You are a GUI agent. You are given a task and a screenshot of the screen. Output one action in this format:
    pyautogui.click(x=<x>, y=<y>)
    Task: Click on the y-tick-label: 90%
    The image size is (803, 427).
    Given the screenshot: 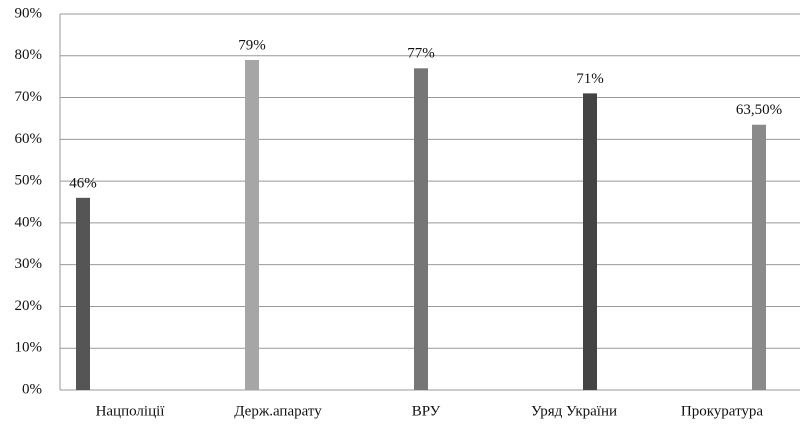 What is the action you would take?
    pyautogui.click(x=29, y=13)
    